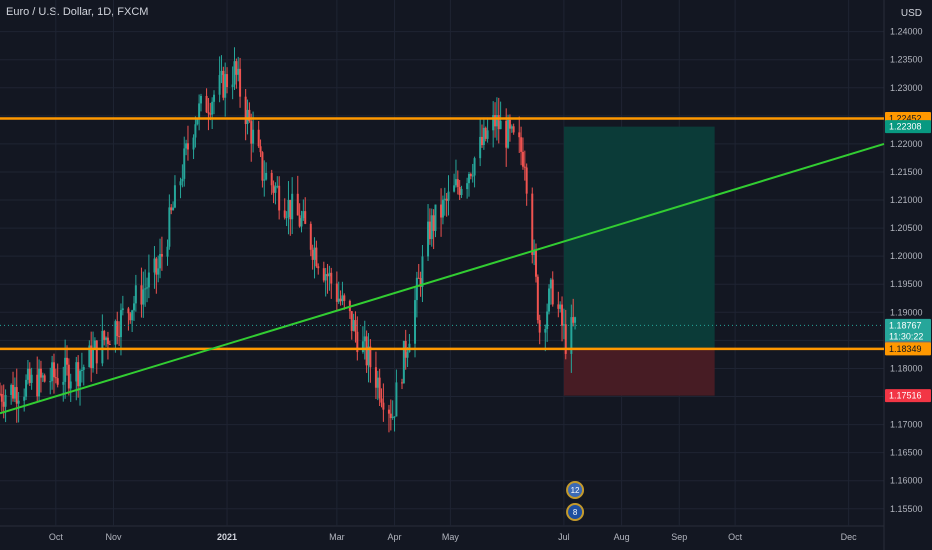 The image size is (932, 550). I want to click on position-zones, so click(639, 261).